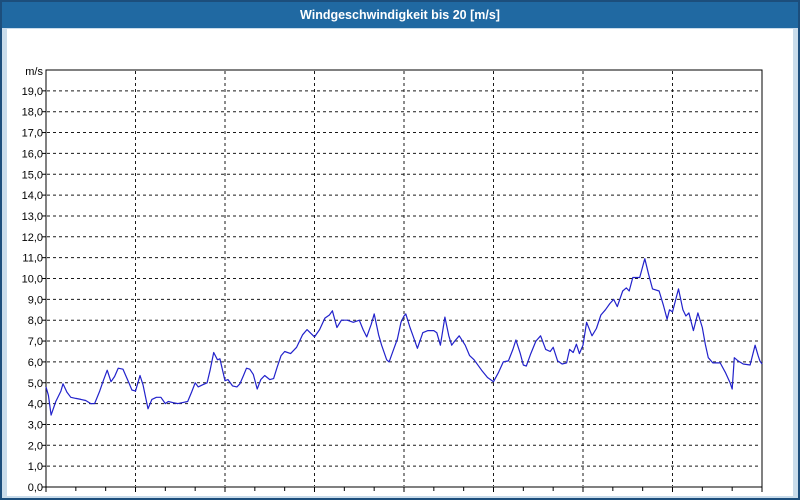  I want to click on y-tick-label: 14,0, so click(32, 196).